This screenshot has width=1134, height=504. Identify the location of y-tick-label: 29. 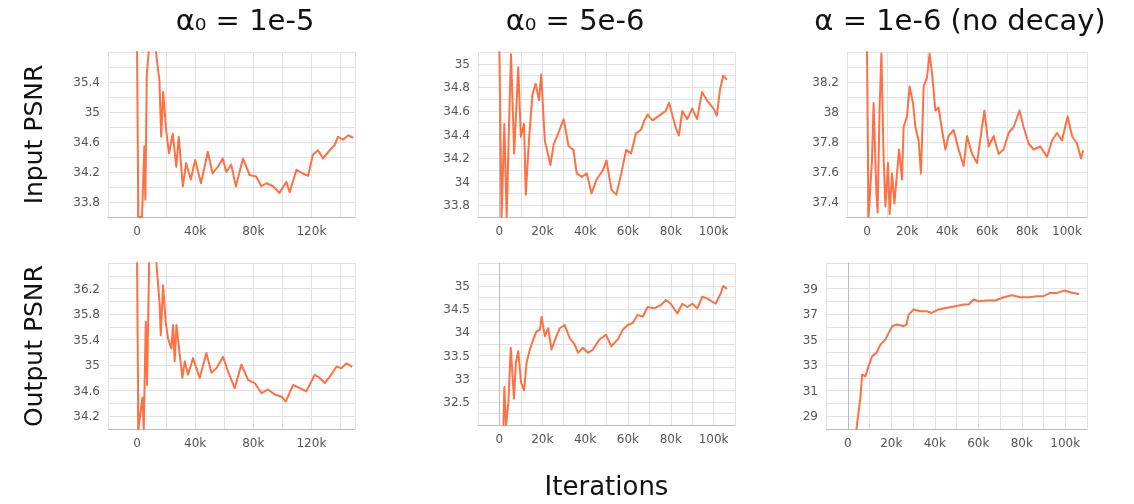
(810, 416).